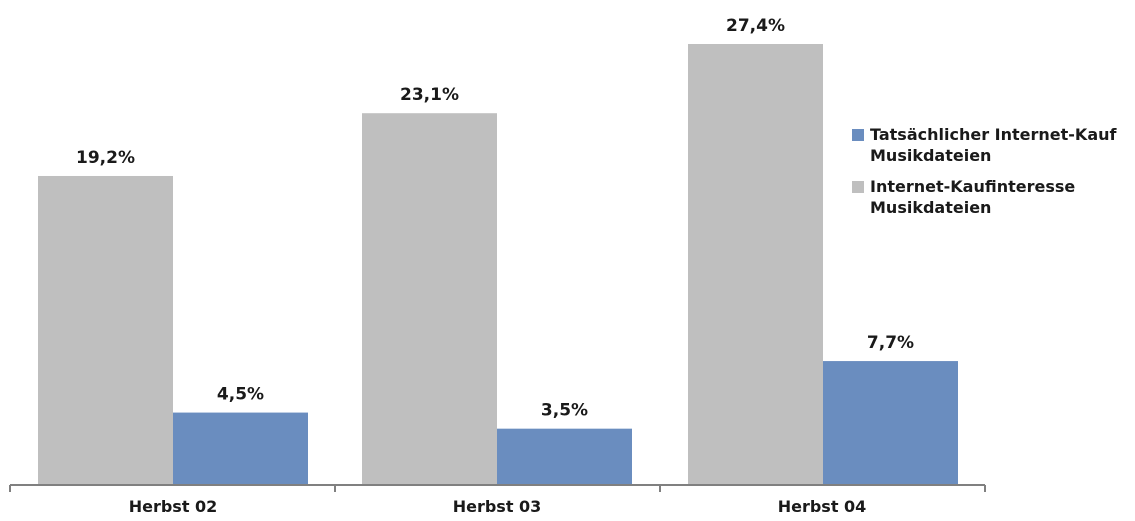 This screenshot has width=1135, height=521. I want to click on data-label-interest-3: 23,1%, so click(429, 95).